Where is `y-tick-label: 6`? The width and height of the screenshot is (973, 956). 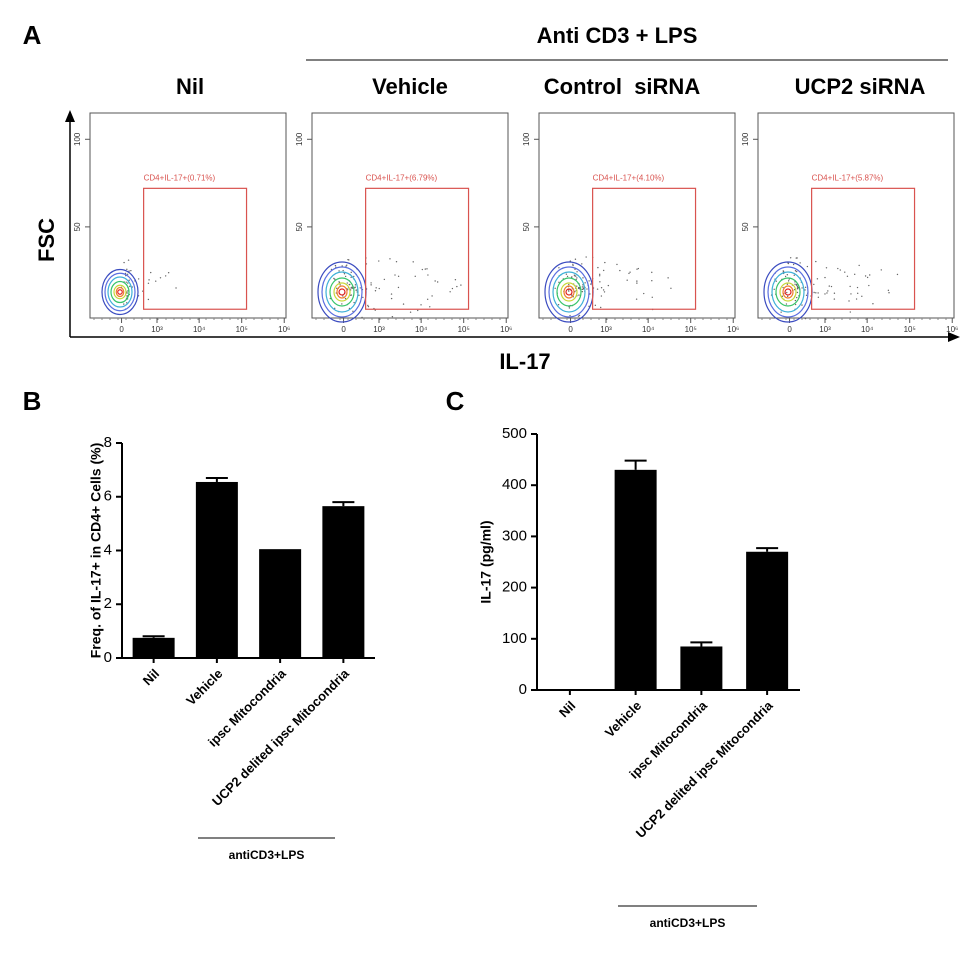
y-tick-label: 6 is located at coordinates (108, 496).